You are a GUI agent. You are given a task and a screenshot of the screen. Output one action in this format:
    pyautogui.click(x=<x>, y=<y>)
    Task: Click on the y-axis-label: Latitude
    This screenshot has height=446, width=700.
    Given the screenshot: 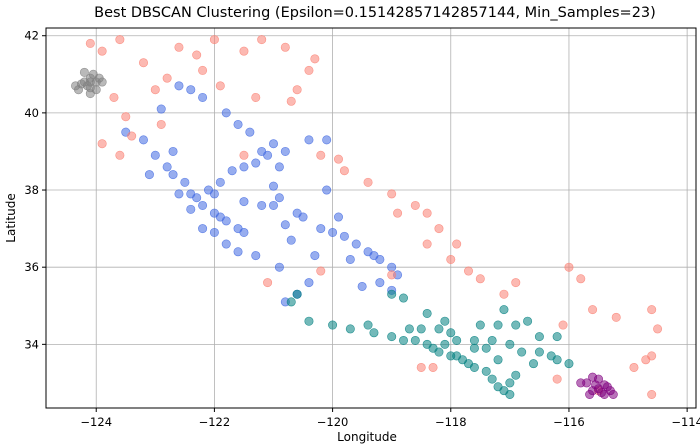 What is the action you would take?
    pyautogui.click(x=11, y=217)
    